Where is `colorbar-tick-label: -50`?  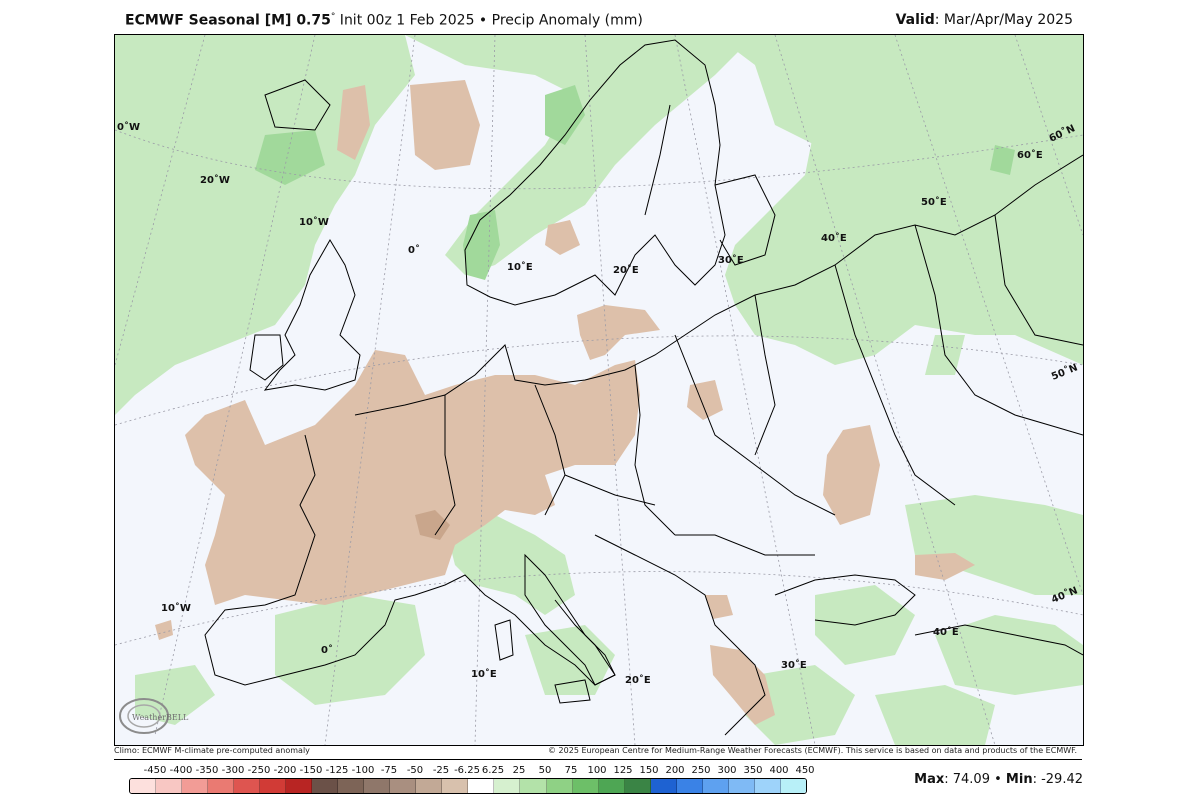 colorbar-tick-label: -50 is located at coordinates (415, 770).